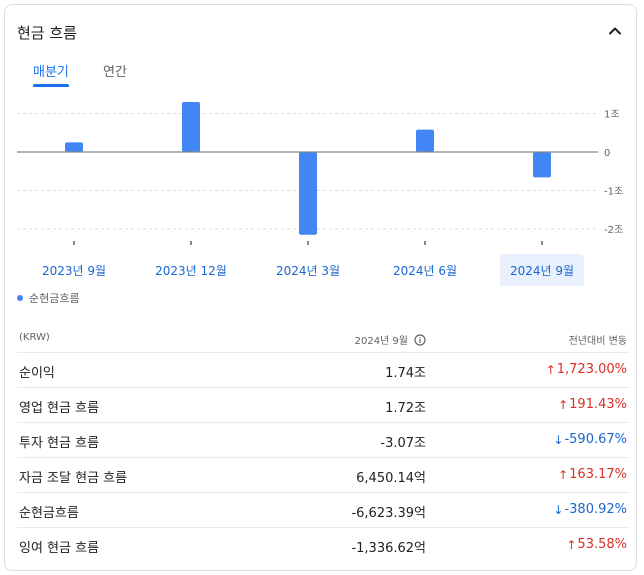 The width and height of the screenshot is (644, 575). I want to click on table-header: (KRW) 2024년 9월 전년대비 변동, so click(323, 336).